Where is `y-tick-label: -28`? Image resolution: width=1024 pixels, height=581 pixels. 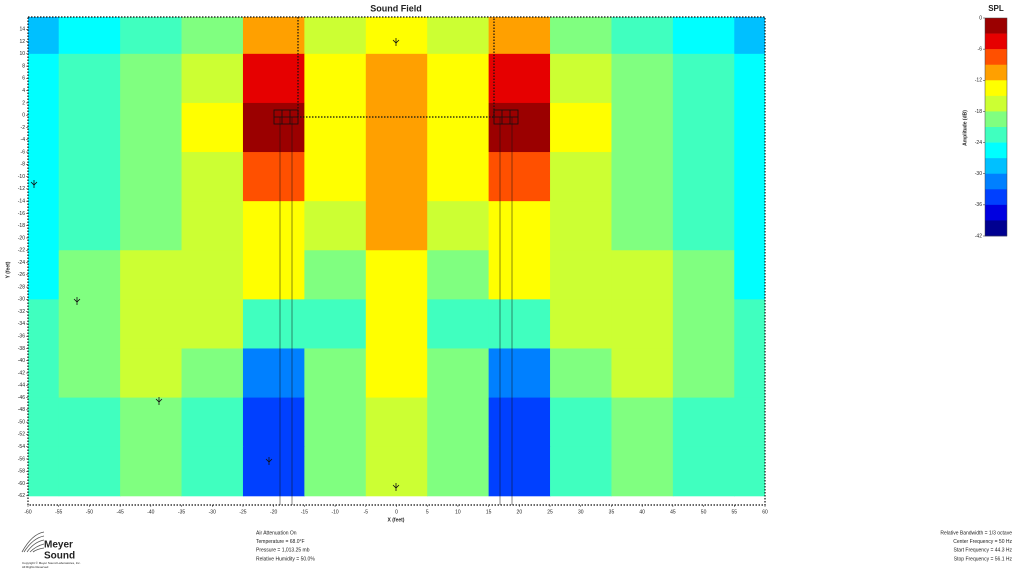 y-tick-label: -28 is located at coordinates (21, 287).